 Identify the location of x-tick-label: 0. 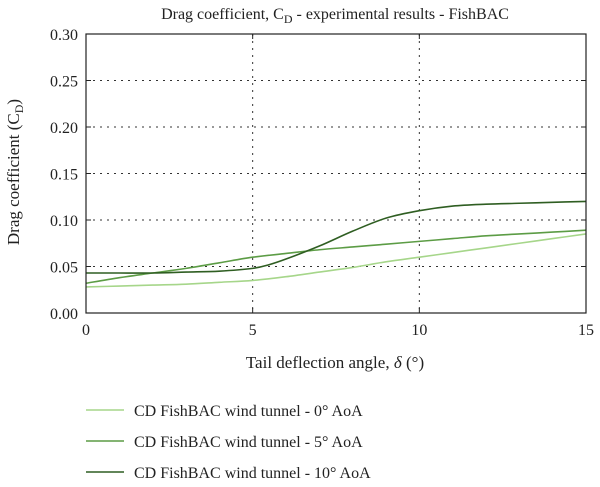
(86, 330).